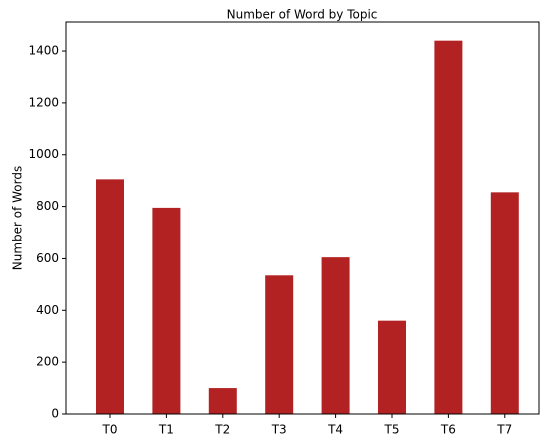 The image size is (549, 448). I want to click on x-tick-label: T1, so click(166, 430).